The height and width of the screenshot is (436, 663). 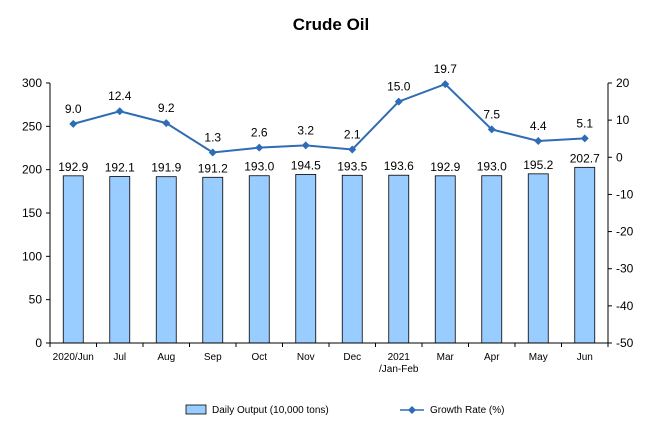 What do you see at coordinates (467, 410) in the screenshot?
I see `legend-line-label: Growth Rate (%)` at bounding box center [467, 410].